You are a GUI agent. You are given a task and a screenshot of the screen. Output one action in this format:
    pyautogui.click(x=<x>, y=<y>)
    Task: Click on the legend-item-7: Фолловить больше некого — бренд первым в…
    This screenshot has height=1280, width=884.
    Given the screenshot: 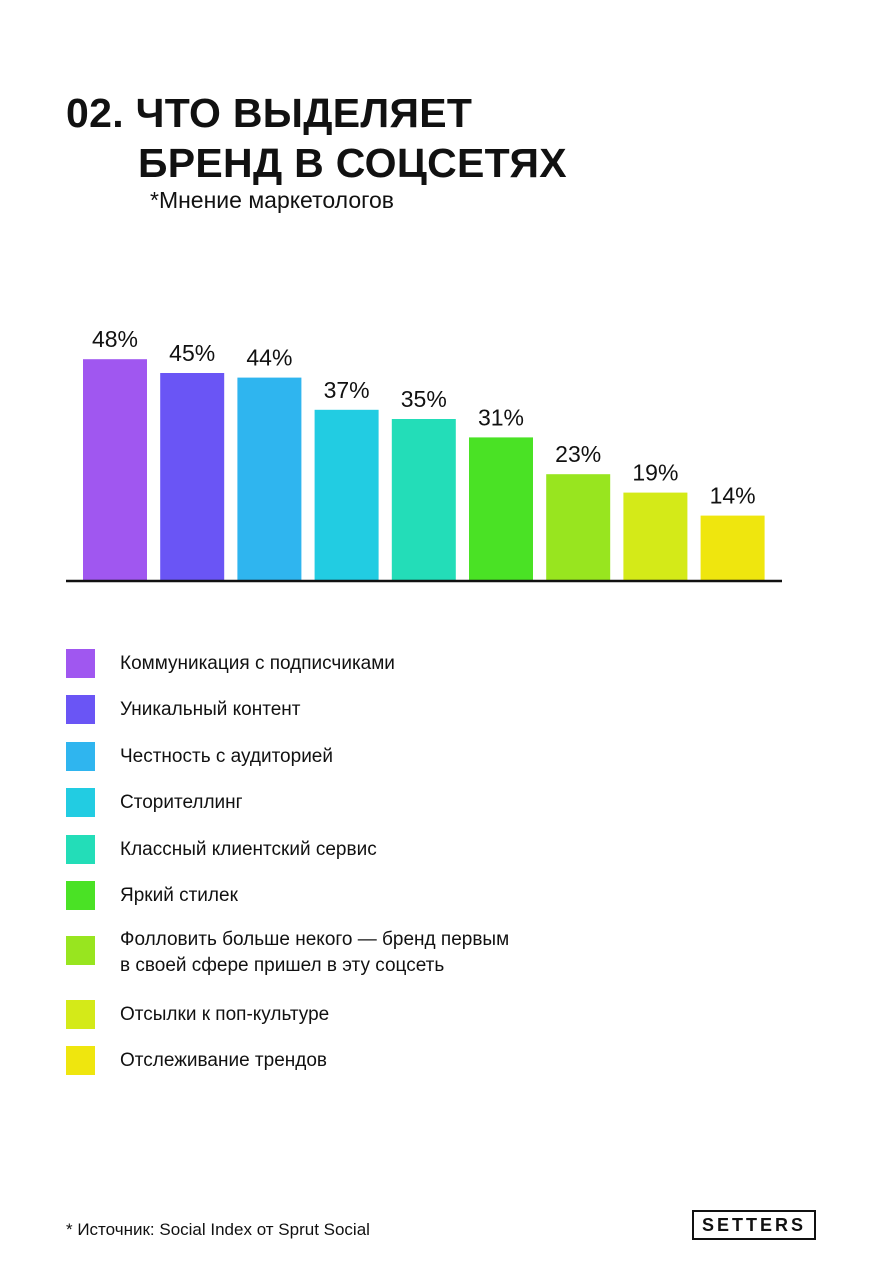 What is the action you would take?
    pyautogui.click(x=287, y=954)
    